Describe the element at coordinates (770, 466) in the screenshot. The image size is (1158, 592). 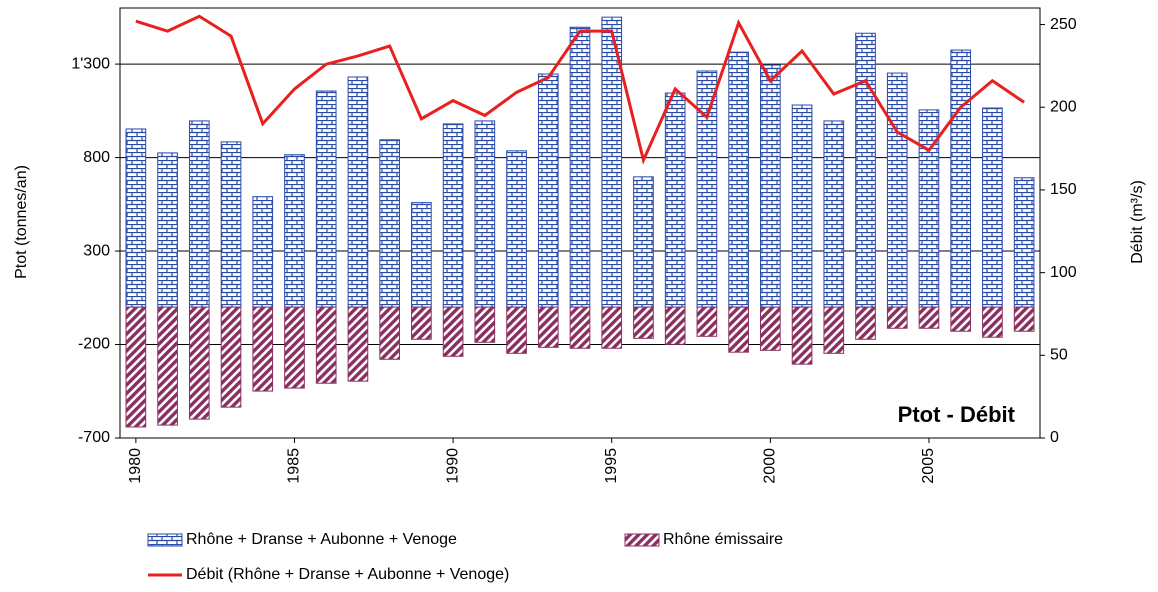
I see `x-tick-label: 2000` at that location.